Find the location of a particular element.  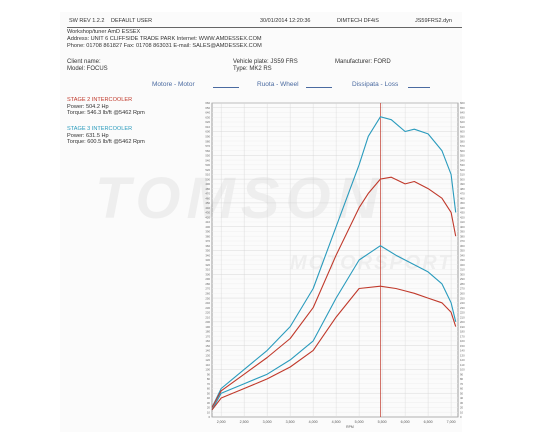

stage2-power: Power: 504.2 Hp is located at coordinates (88, 106).